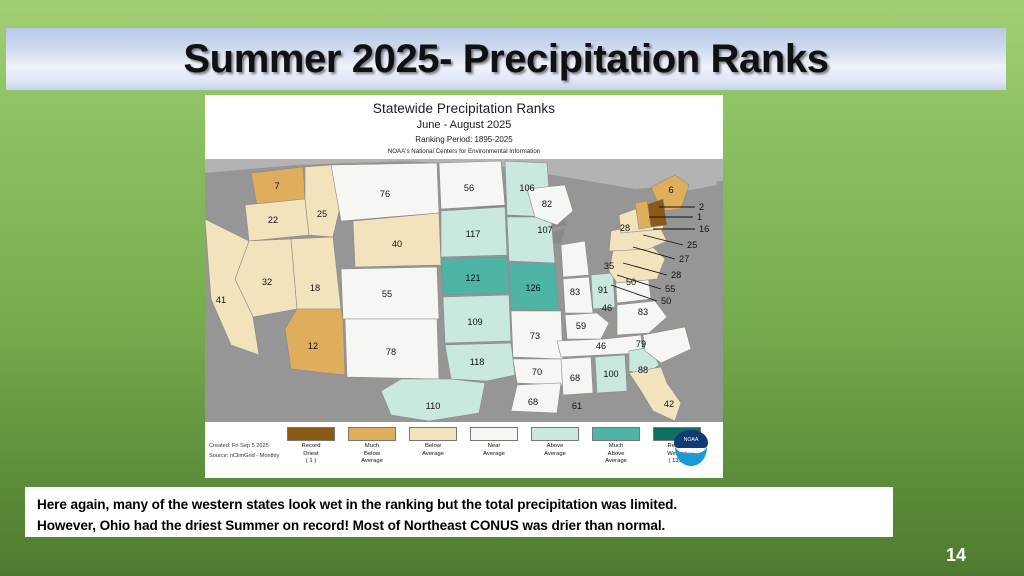 This screenshot has height=576, width=1024. I want to click on svg-text: 56, so click(469, 188).